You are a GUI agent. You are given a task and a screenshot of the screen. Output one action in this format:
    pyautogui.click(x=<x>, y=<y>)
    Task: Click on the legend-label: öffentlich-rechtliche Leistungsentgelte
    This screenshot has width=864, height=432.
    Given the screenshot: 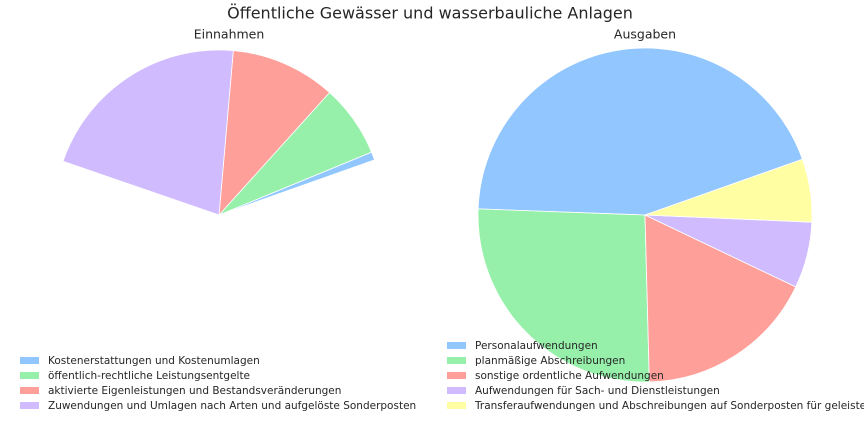 What is the action you would take?
    pyautogui.click(x=149, y=376)
    